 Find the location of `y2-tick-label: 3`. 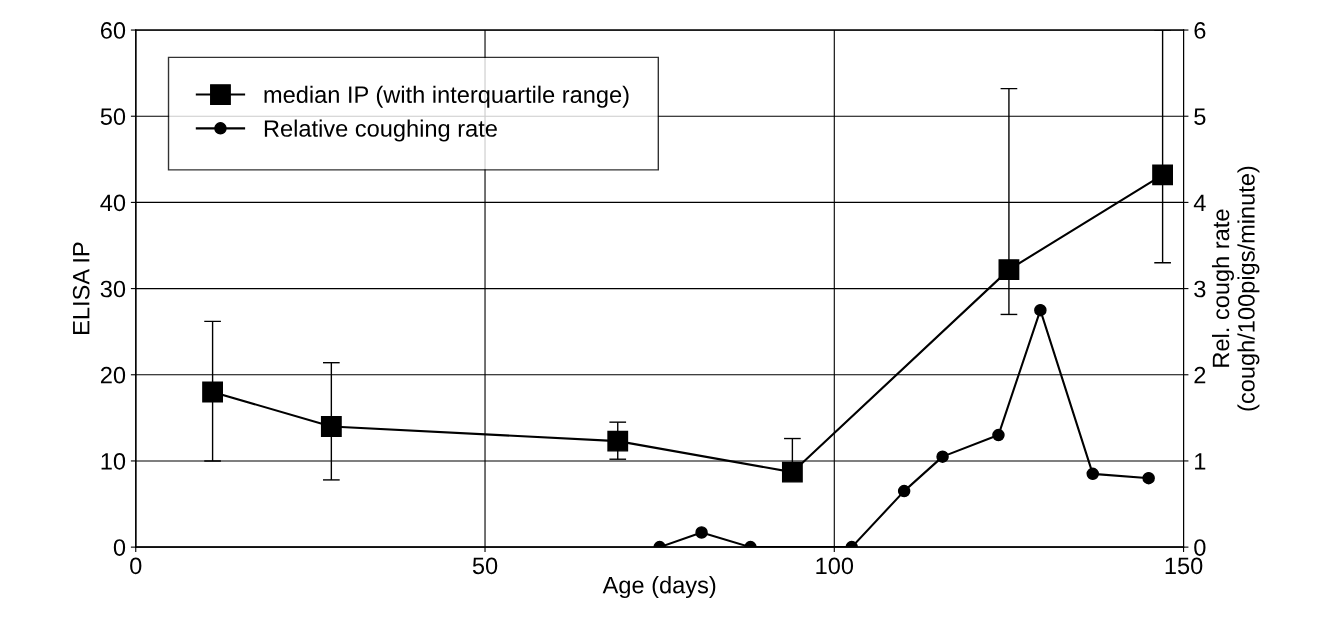

y2-tick-label: 3 is located at coordinates (1200, 289).